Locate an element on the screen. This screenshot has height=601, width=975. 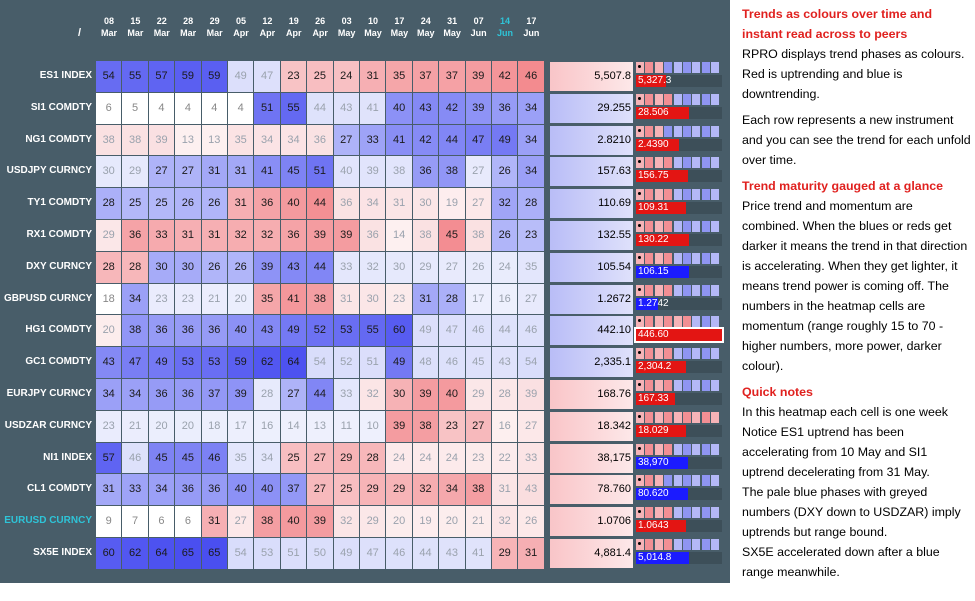
heatmap-cell: 14 is located at coordinates (293, 426).